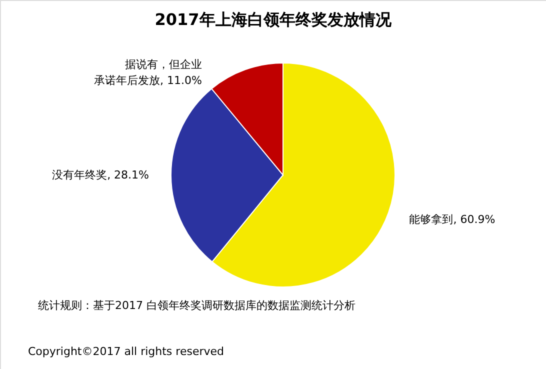 This screenshot has height=369, width=546. What do you see at coordinates (452, 219) in the screenshot?
I see `slice-label: 能够拿到, 60.9%` at bounding box center [452, 219].